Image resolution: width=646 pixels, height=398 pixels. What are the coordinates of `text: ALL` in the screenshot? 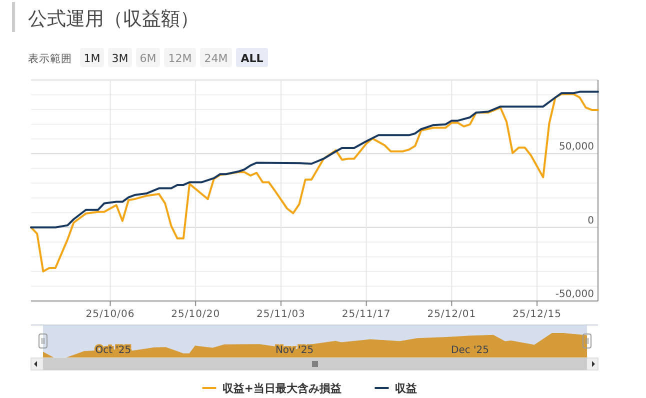 It's located at (252, 58).